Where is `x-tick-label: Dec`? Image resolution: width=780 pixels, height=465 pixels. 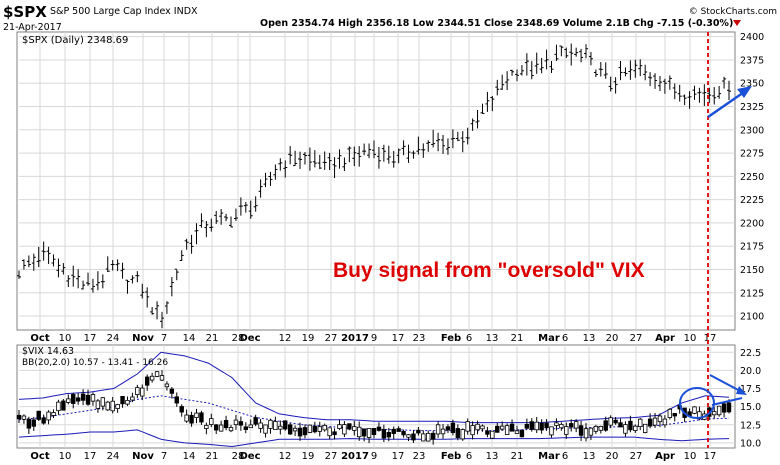
x-tick-label: Dec is located at coordinates (249, 338).